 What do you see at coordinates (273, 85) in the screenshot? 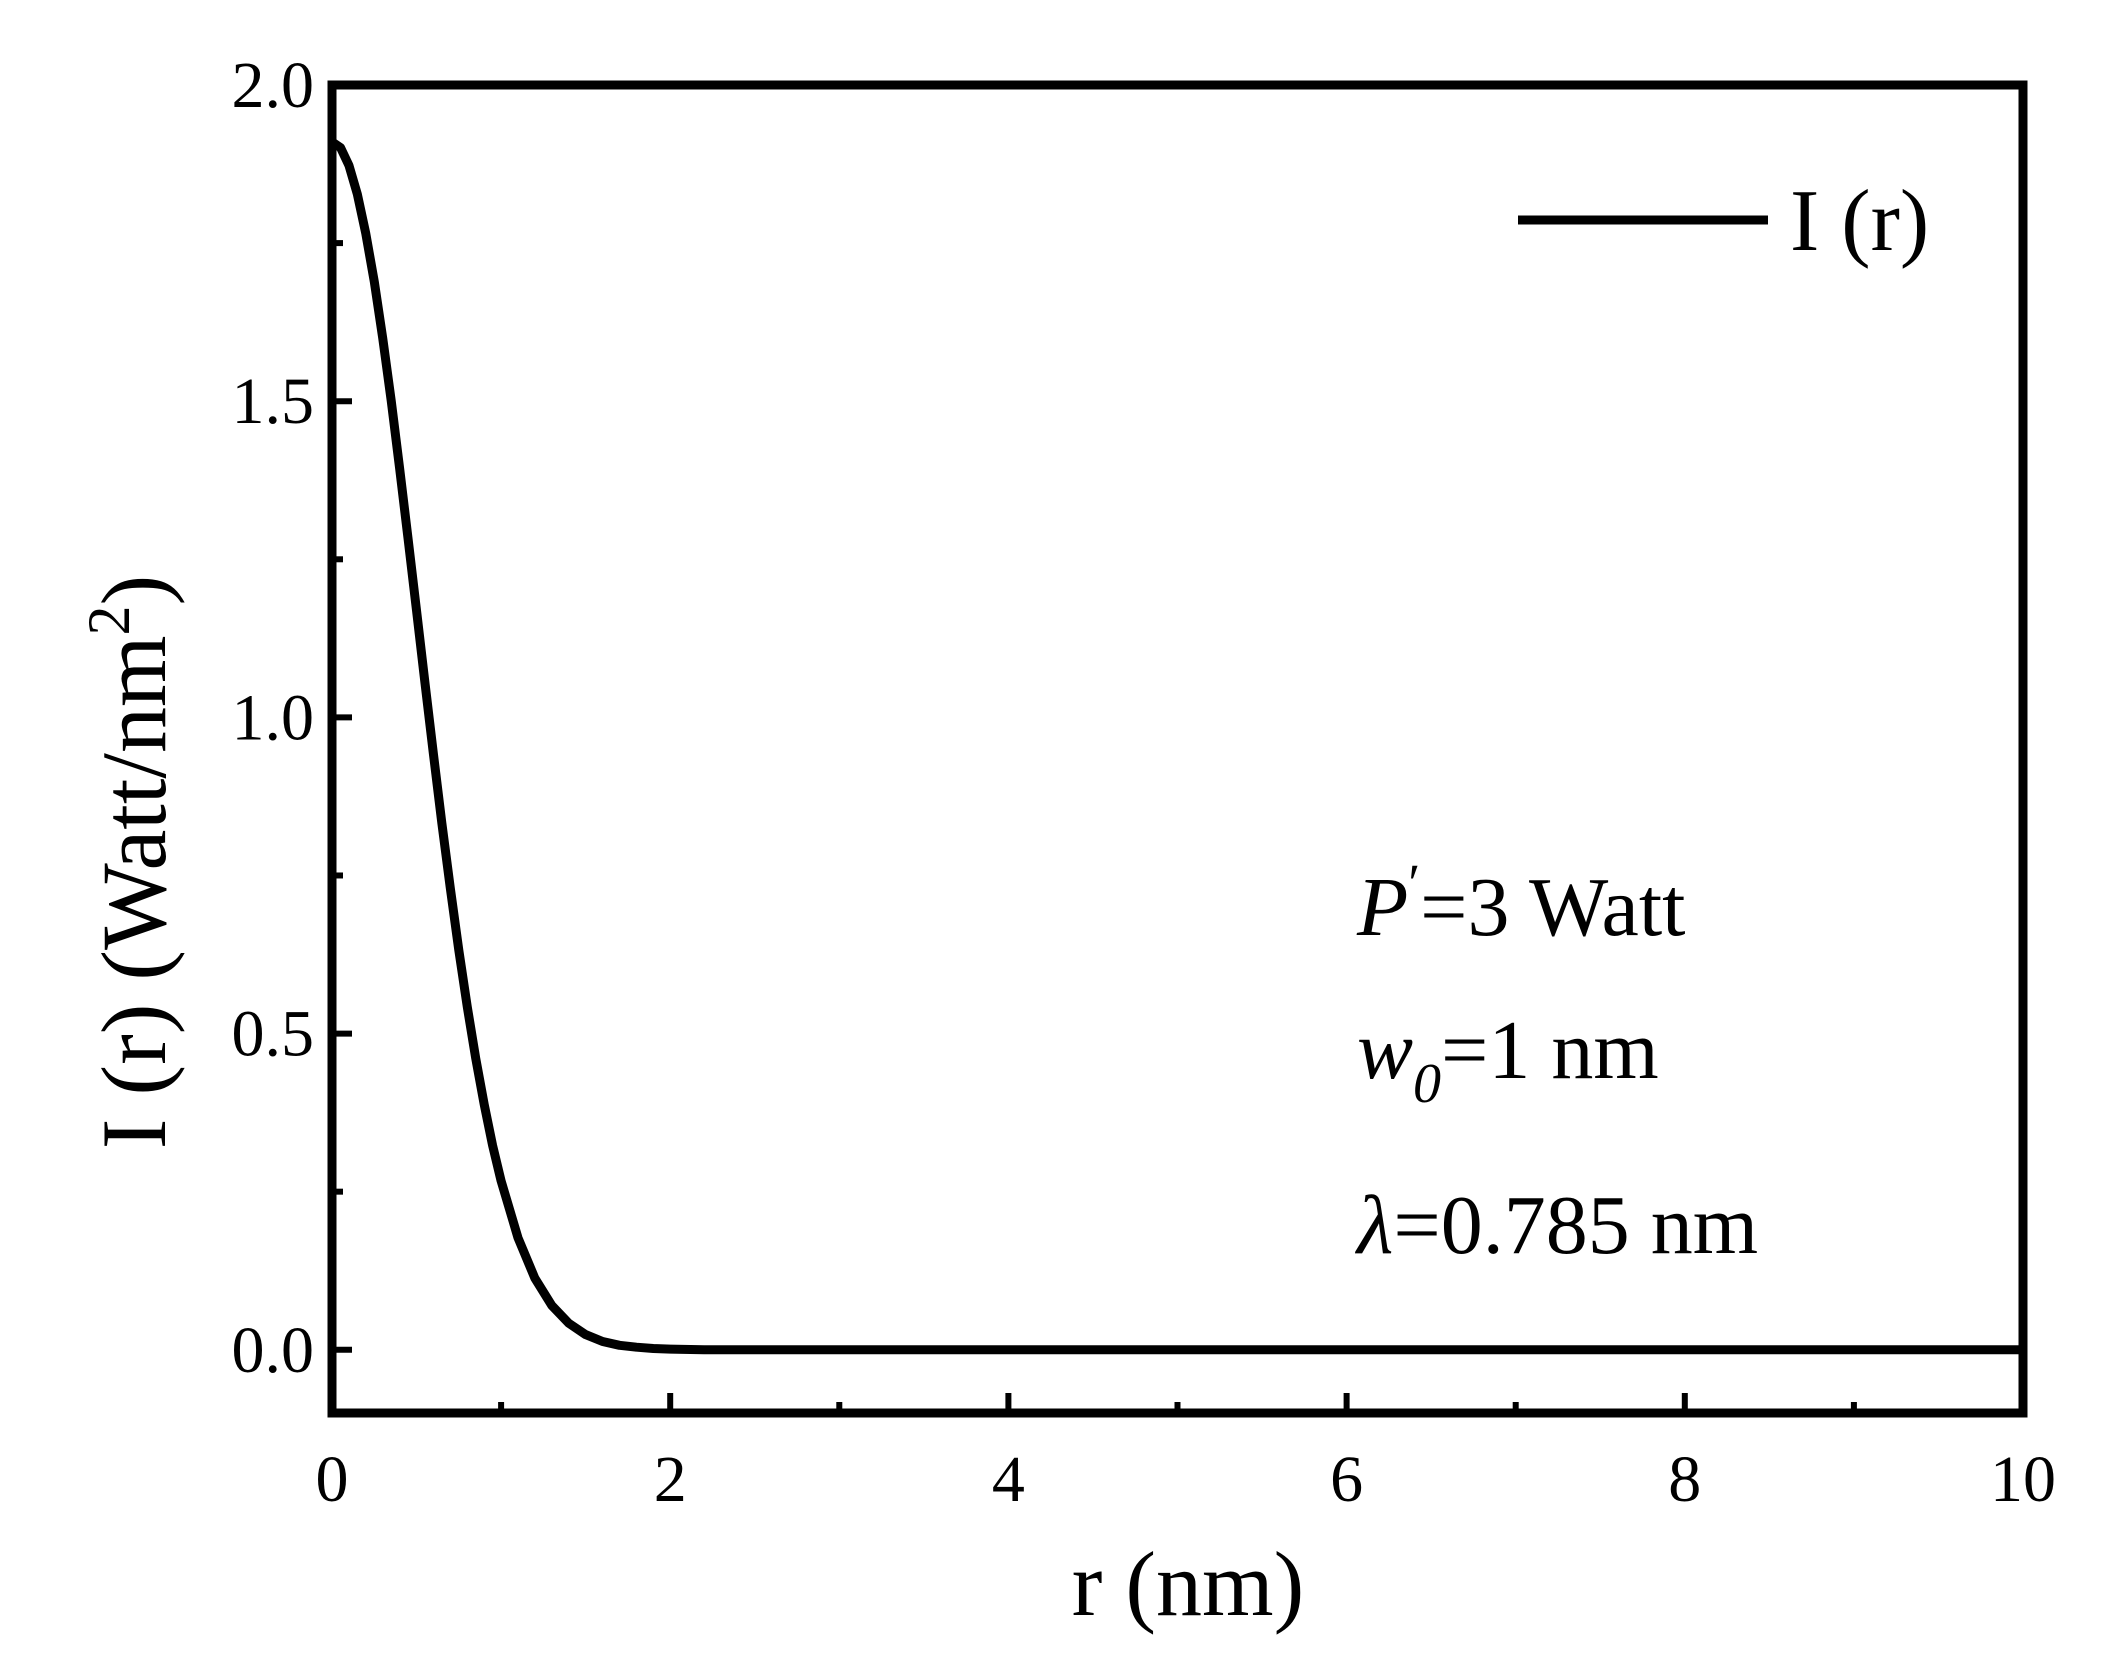
I see `y-tick-label: 2.0` at bounding box center [273, 85].